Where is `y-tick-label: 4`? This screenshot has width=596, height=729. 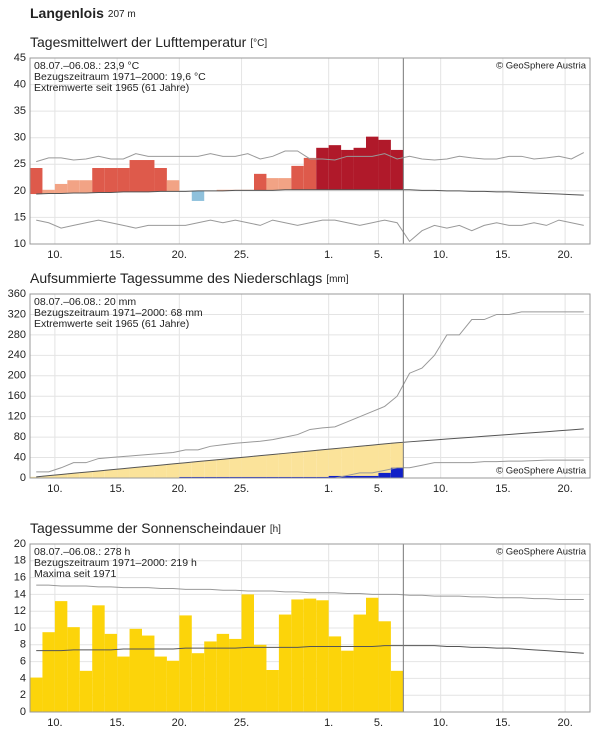
y-tick-label: 4 is located at coordinates (23, 678).